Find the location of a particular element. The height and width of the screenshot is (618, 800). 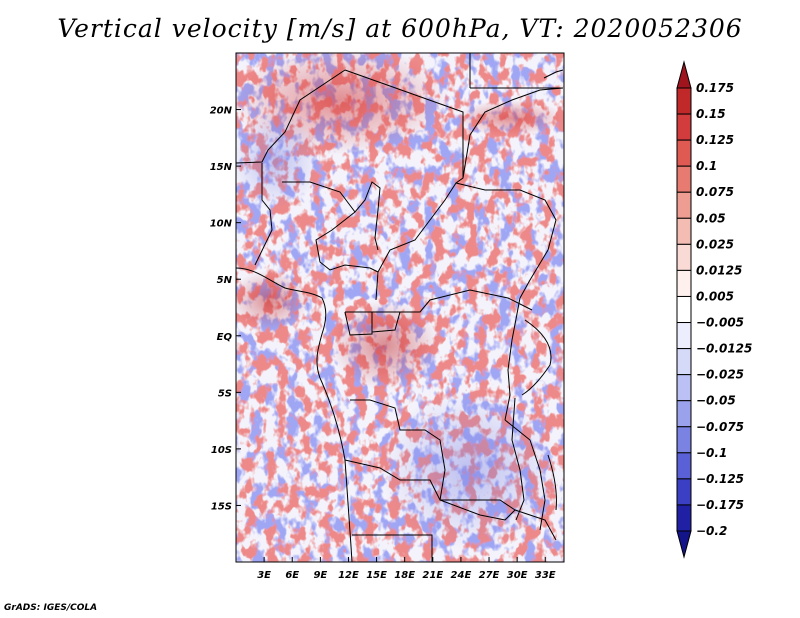

colorbar-label: −0.0125 is located at coordinates (724, 349).